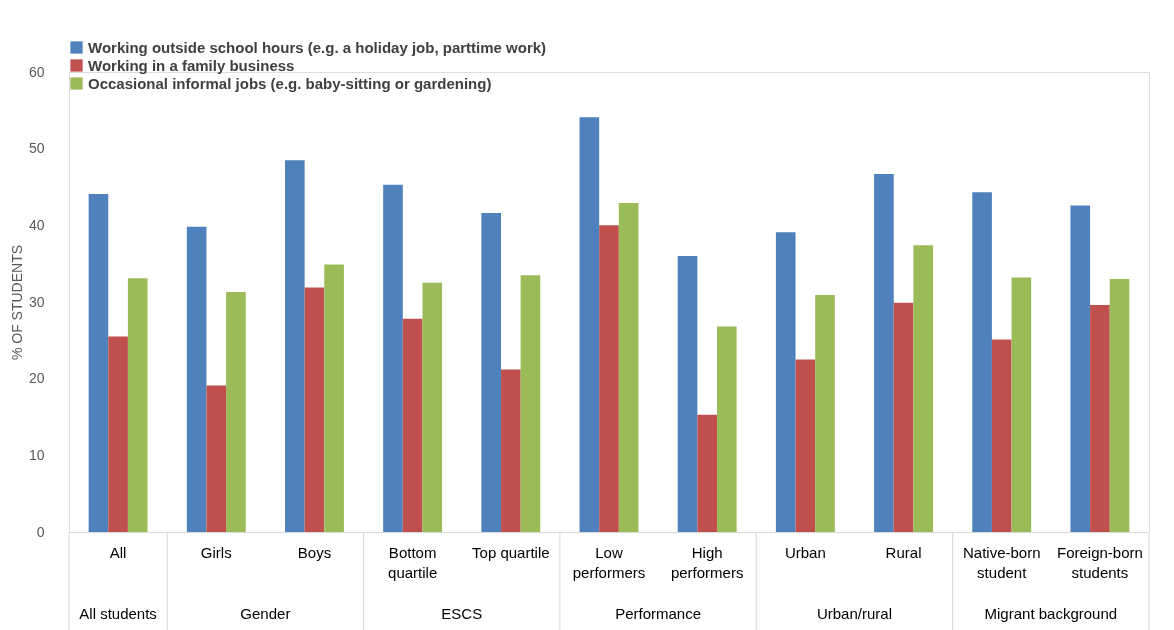 Image resolution: width=1174 pixels, height=630 pixels. What do you see at coordinates (36, 148) in the screenshot?
I see `y-tick-label: 50` at bounding box center [36, 148].